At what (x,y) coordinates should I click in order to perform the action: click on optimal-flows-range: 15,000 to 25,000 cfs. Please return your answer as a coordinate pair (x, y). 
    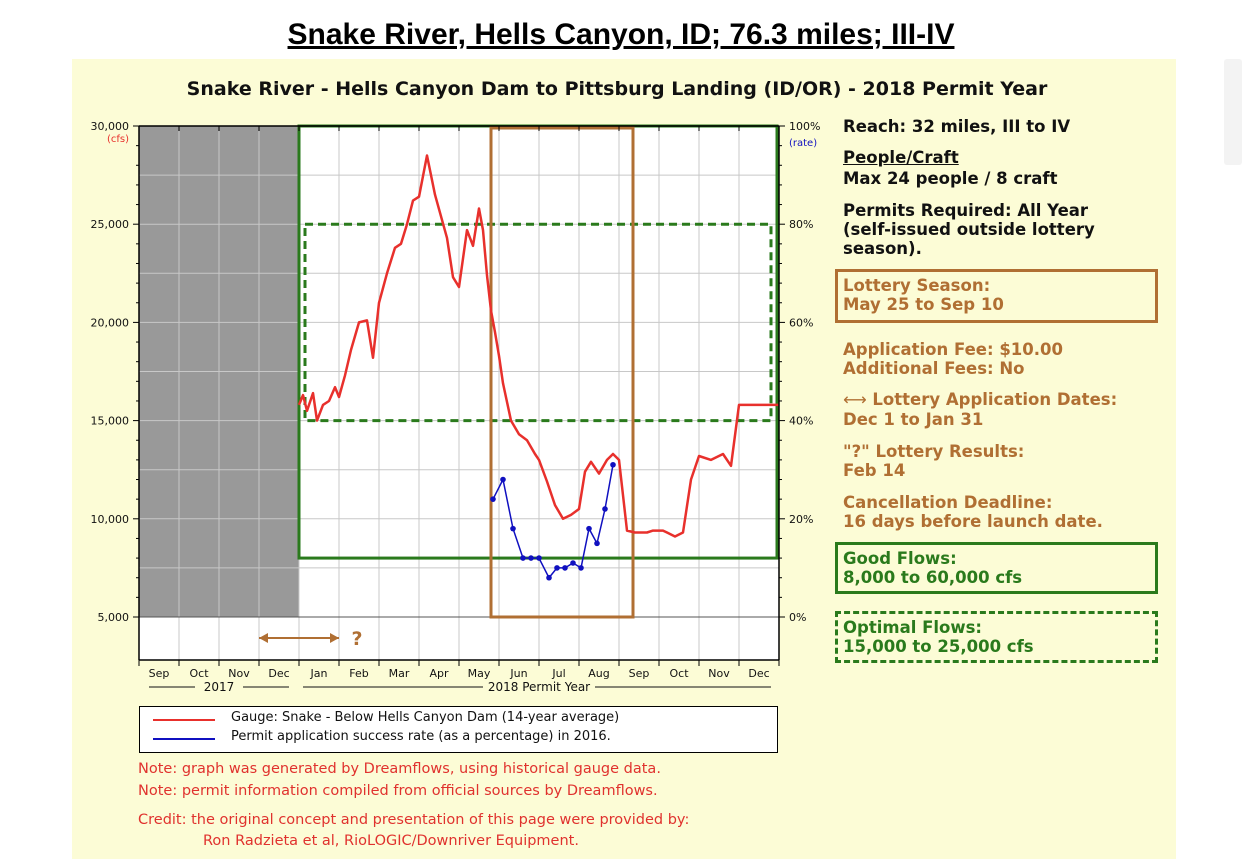
    Looking at the image, I should click on (938, 646).